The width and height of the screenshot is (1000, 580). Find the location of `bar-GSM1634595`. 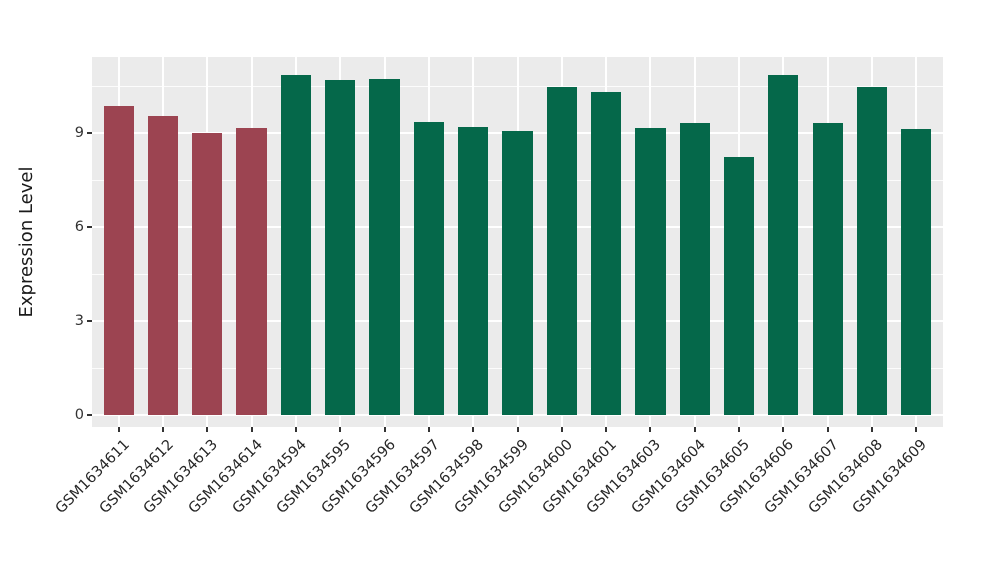

bar-GSM1634595 is located at coordinates (340, 248).